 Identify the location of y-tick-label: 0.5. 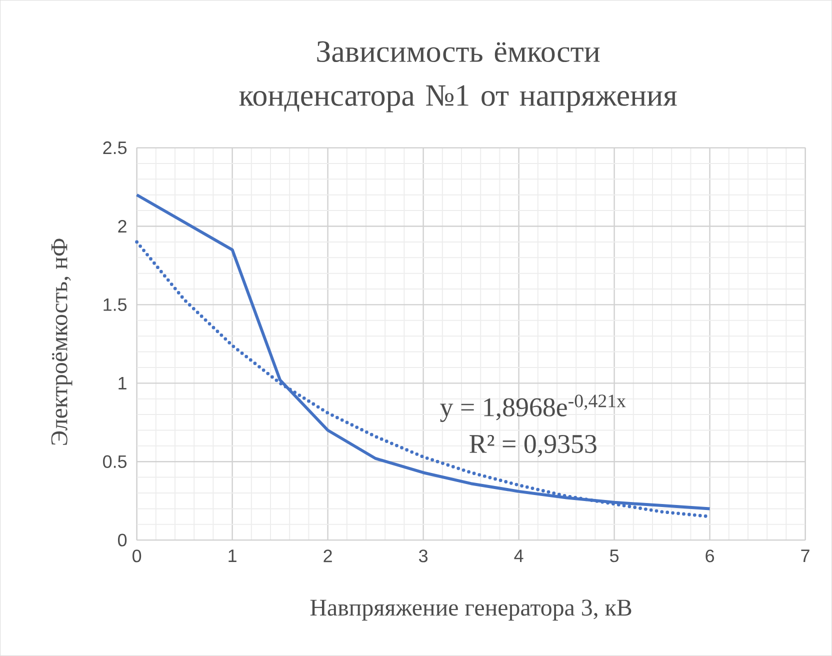
(115, 461).